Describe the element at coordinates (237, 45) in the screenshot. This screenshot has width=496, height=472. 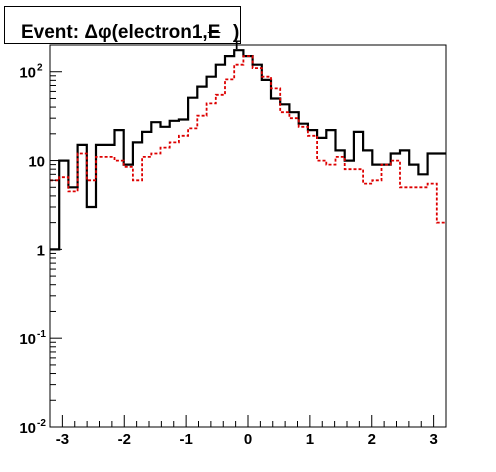
I see `chart-title-subscript: T` at that location.